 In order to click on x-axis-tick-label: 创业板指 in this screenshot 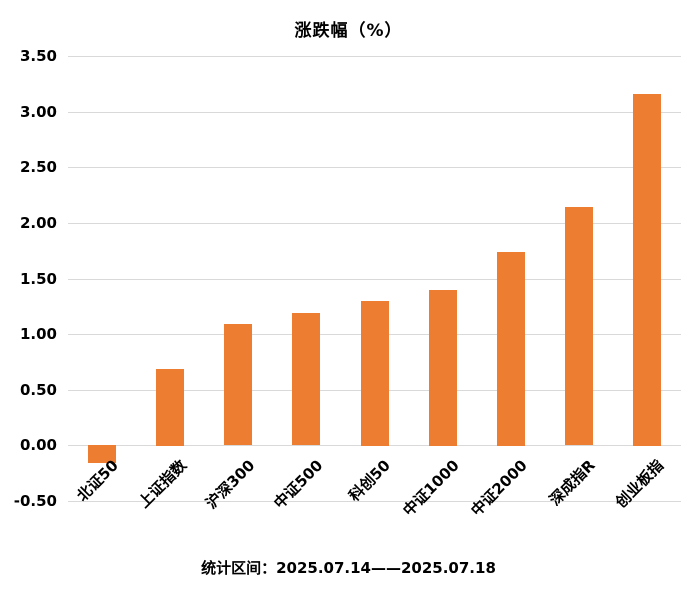, I will do `click(639, 484)`.